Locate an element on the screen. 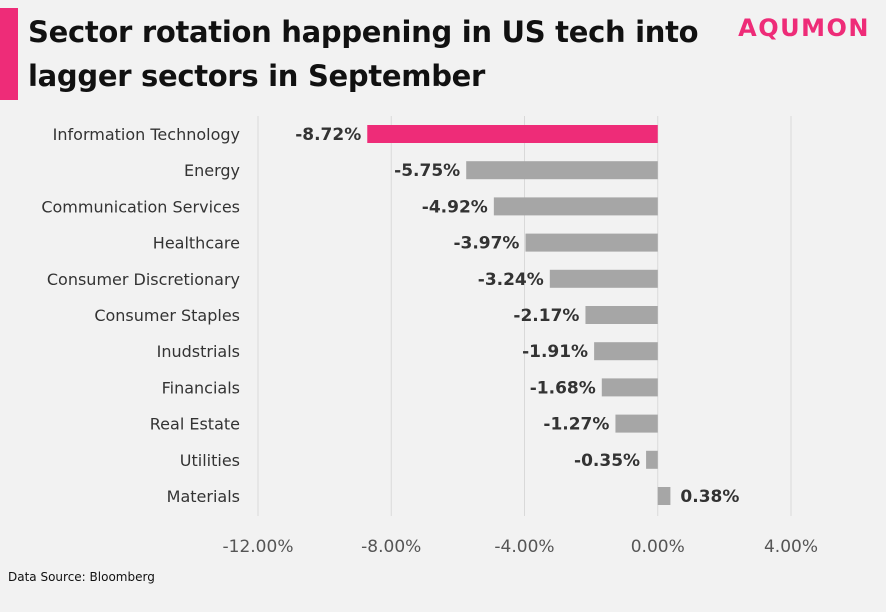  category-label: Consumer Discretionary is located at coordinates (143, 279).